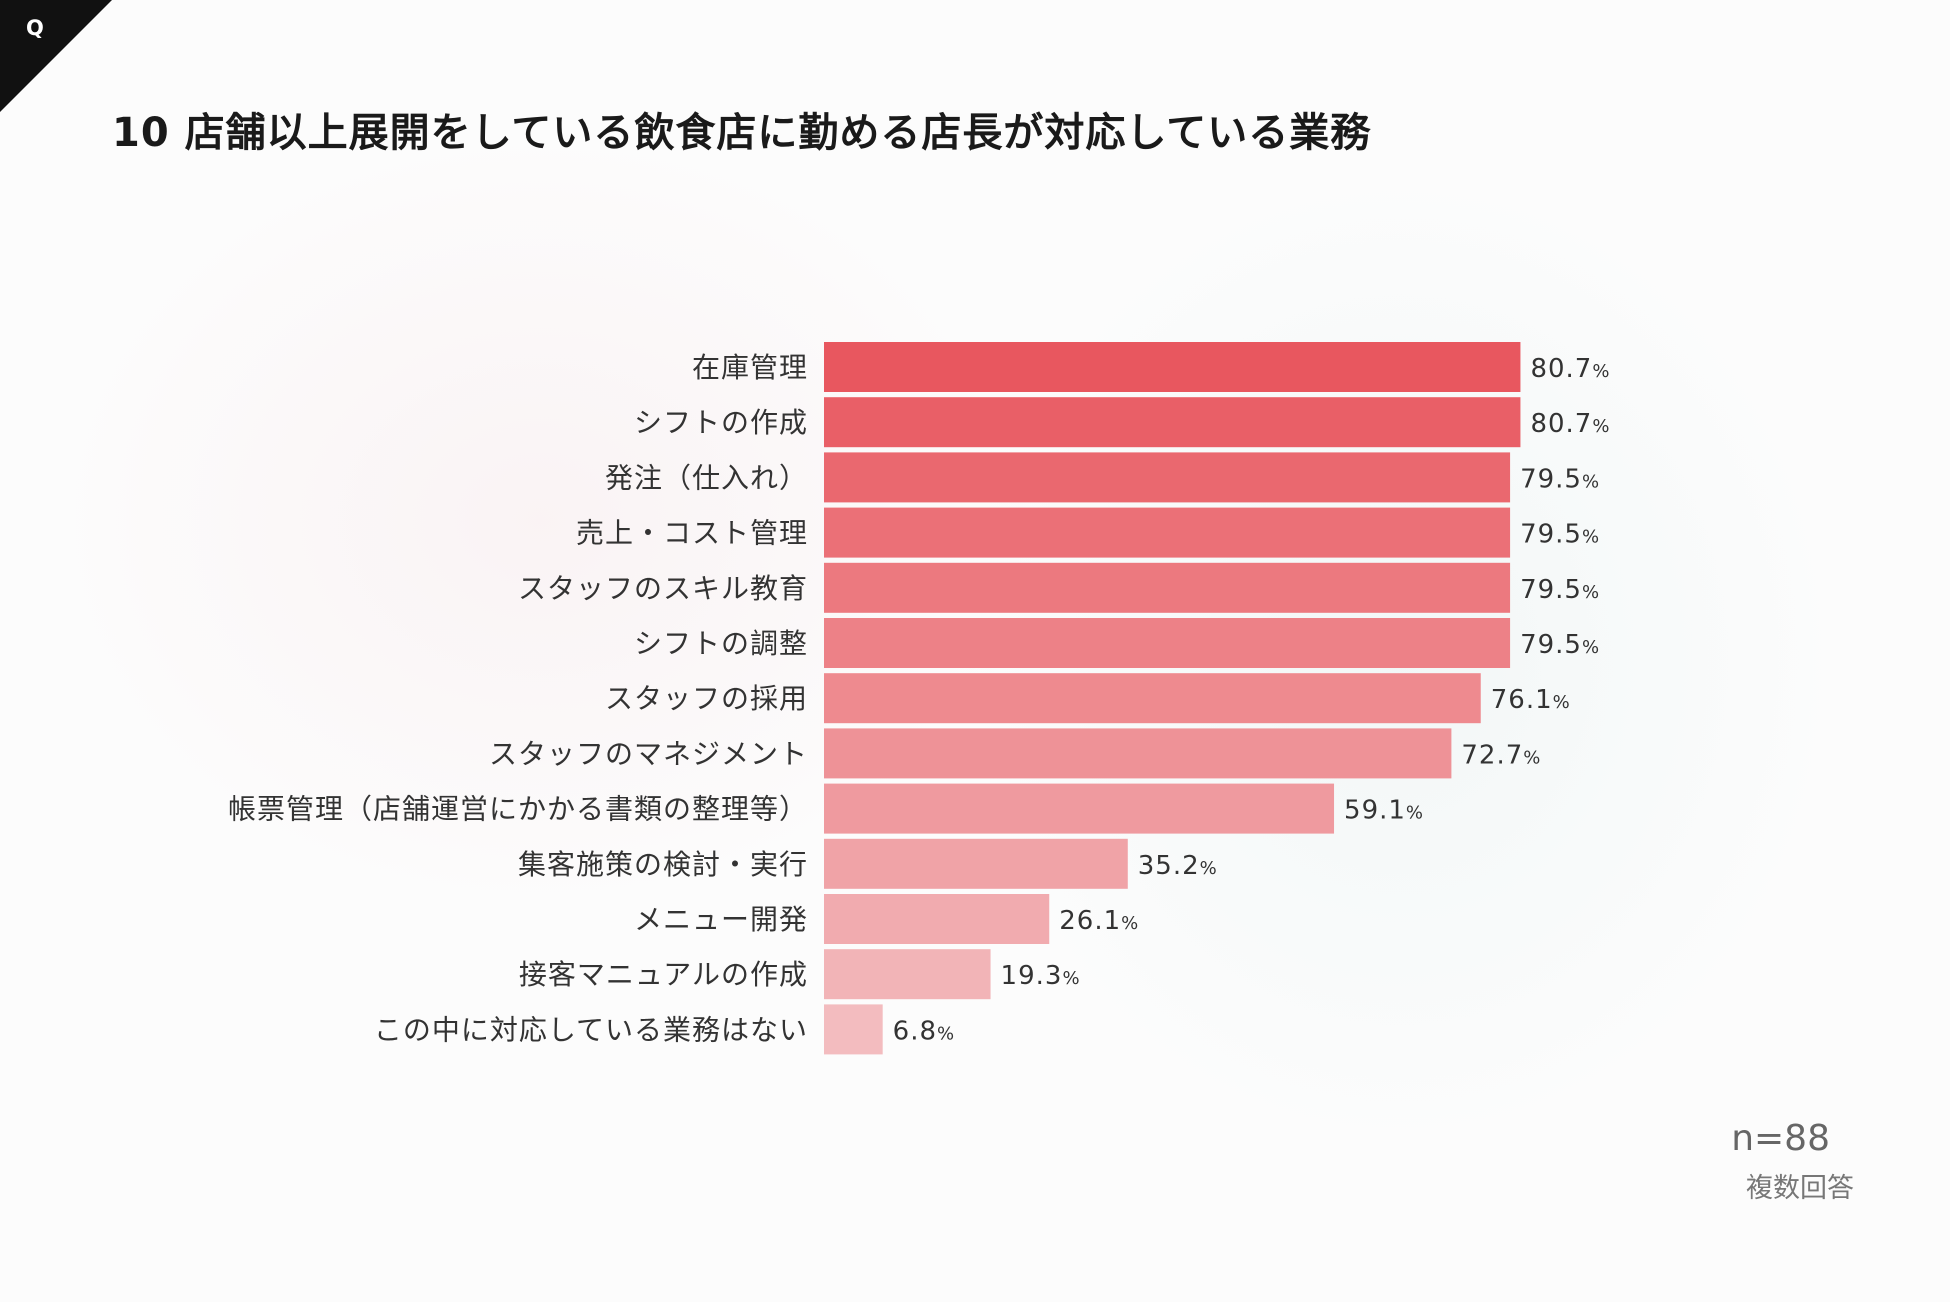 This screenshot has height=1302, width=1950. I want to click on value-label: 6.8%, so click(924, 1031).